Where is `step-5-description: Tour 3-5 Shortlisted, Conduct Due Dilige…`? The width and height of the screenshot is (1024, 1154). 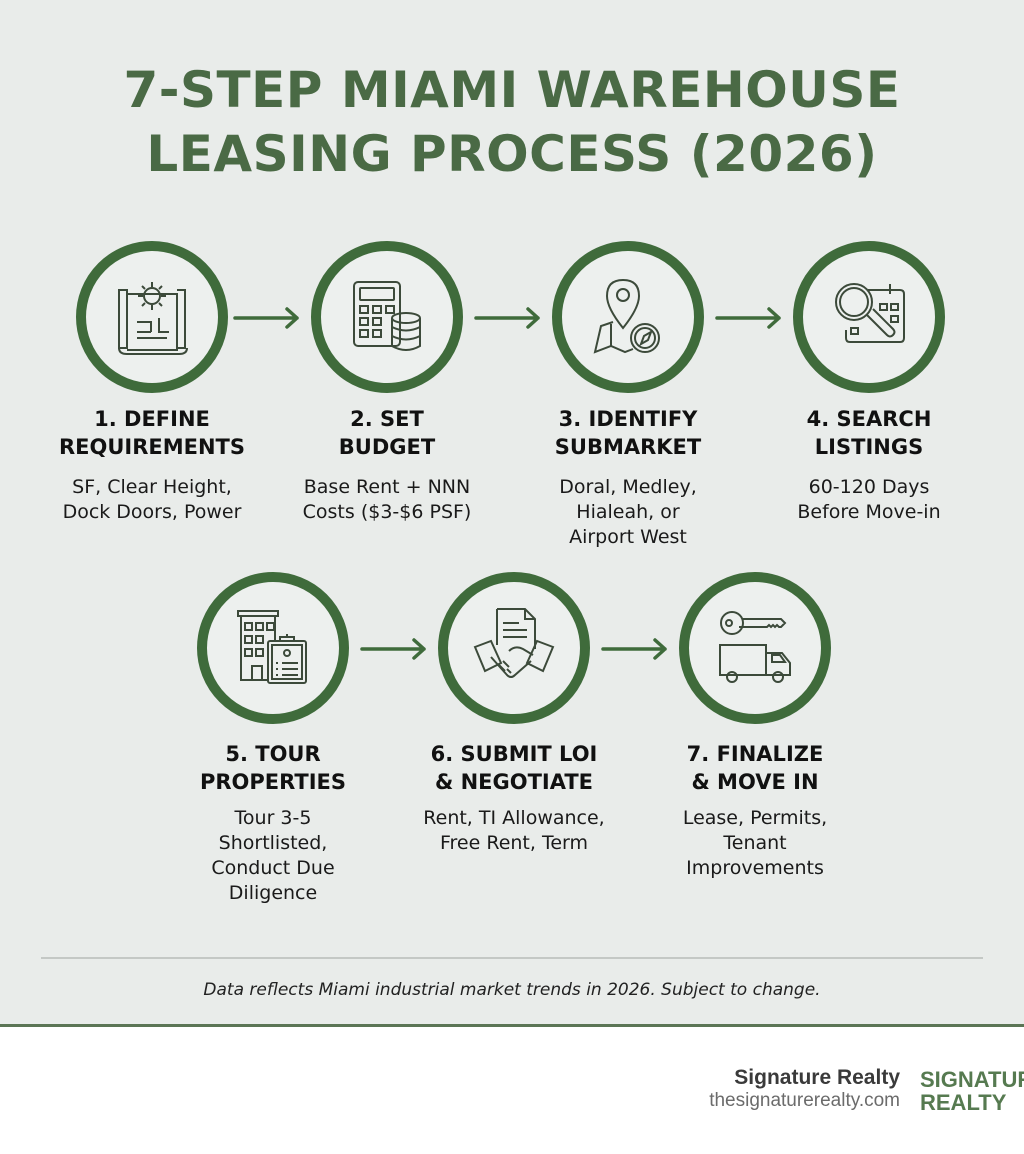
step-5-description: Tour 3-5 Shortlisted, Conduct Due Dilige… is located at coordinates (273, 856).